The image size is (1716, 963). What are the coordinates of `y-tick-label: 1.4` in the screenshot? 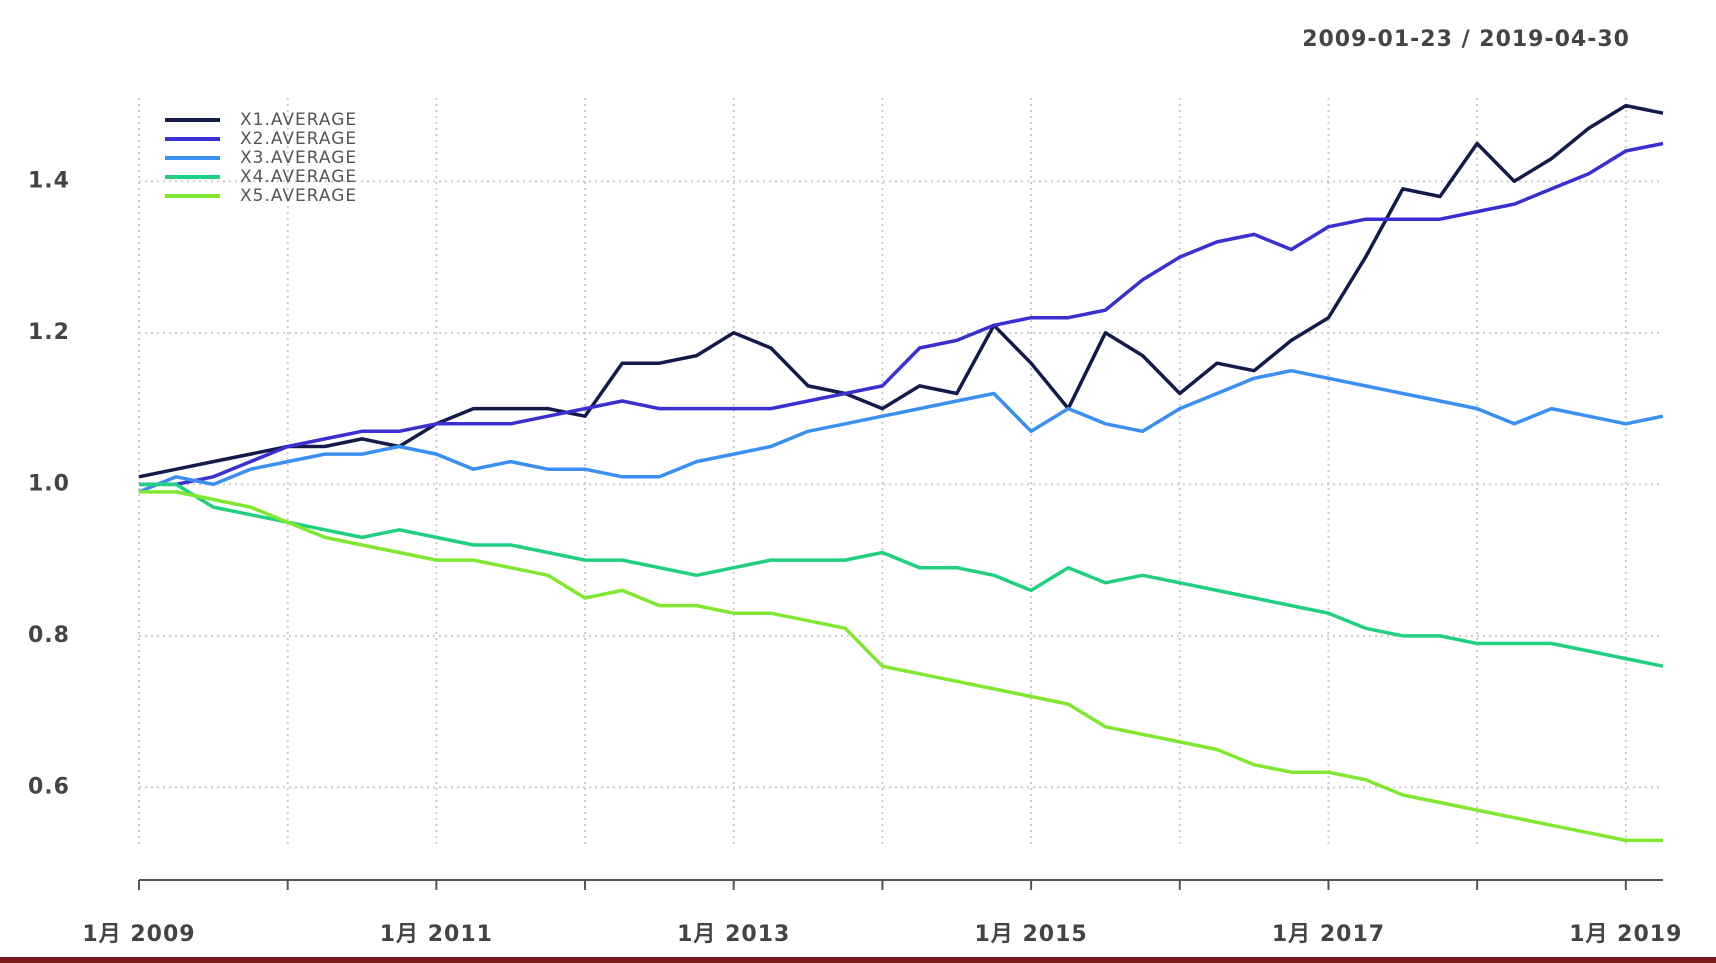 It's located at (49, 180).